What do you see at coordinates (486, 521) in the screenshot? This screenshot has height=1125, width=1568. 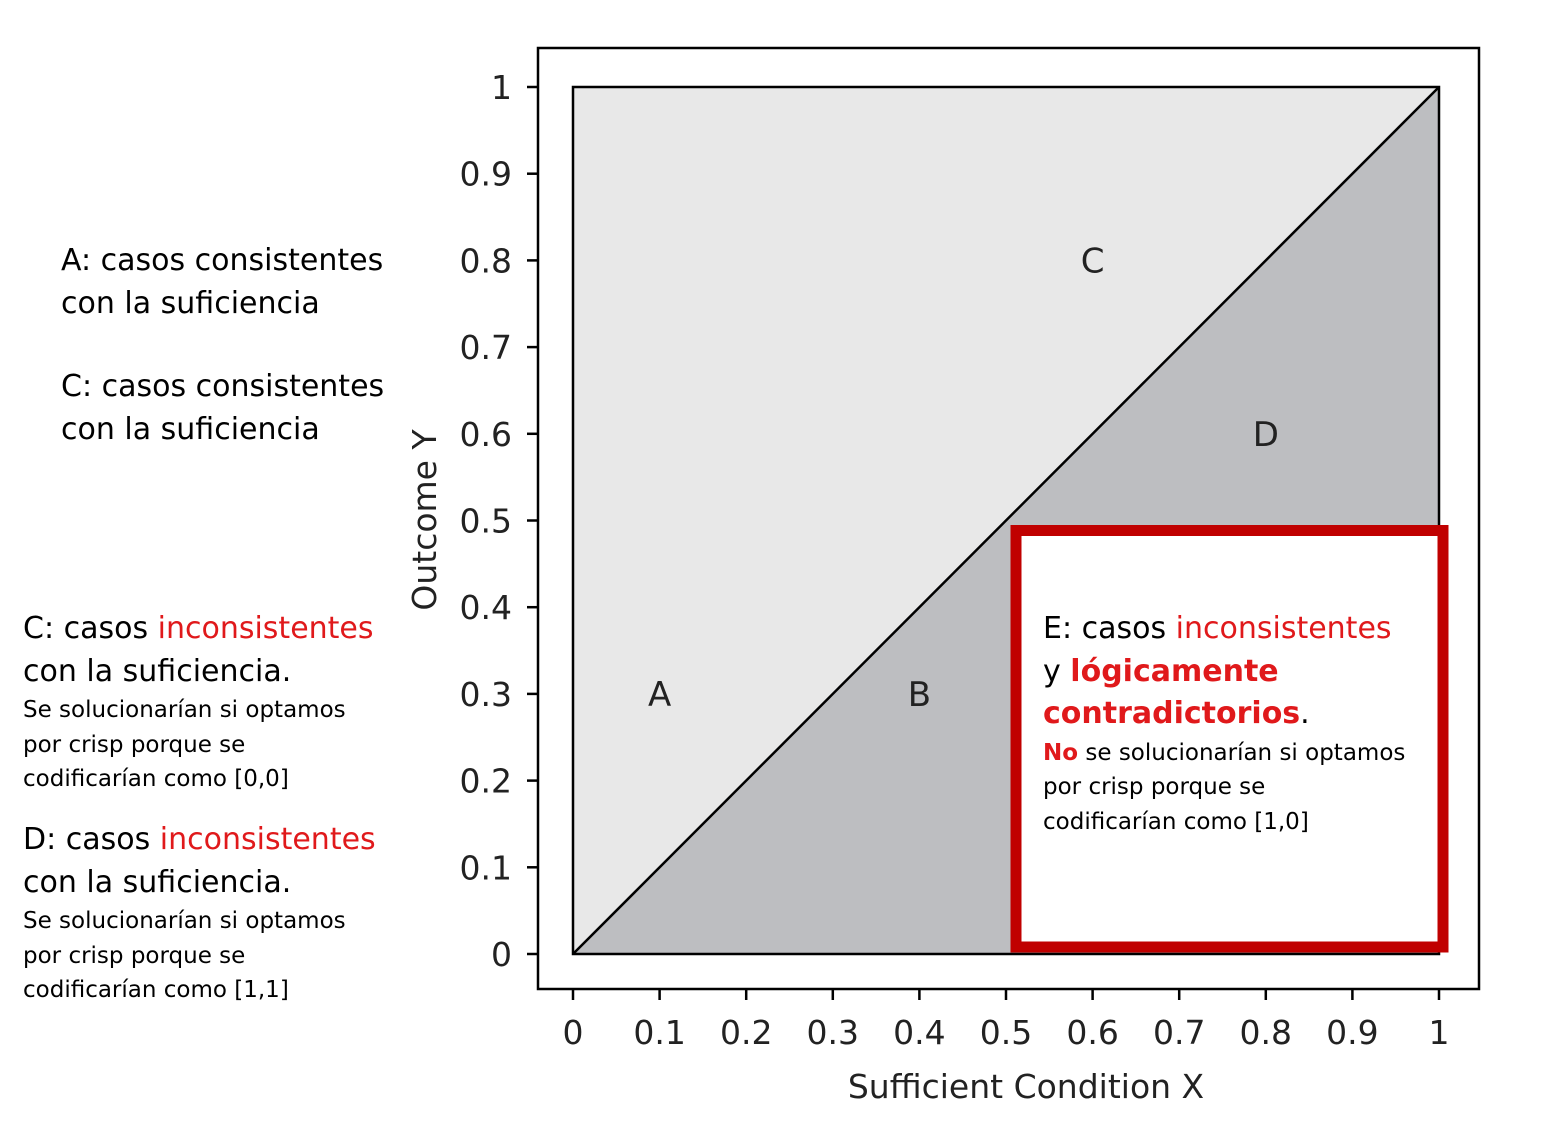 I see `y-tick-label: 0.5` at bounding box center [486, 521].